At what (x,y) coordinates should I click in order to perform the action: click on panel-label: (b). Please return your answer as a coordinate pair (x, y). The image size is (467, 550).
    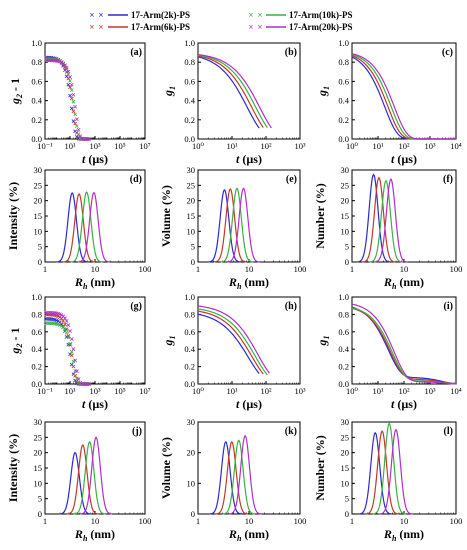
    Looking at the image, I should click on (291, 52).